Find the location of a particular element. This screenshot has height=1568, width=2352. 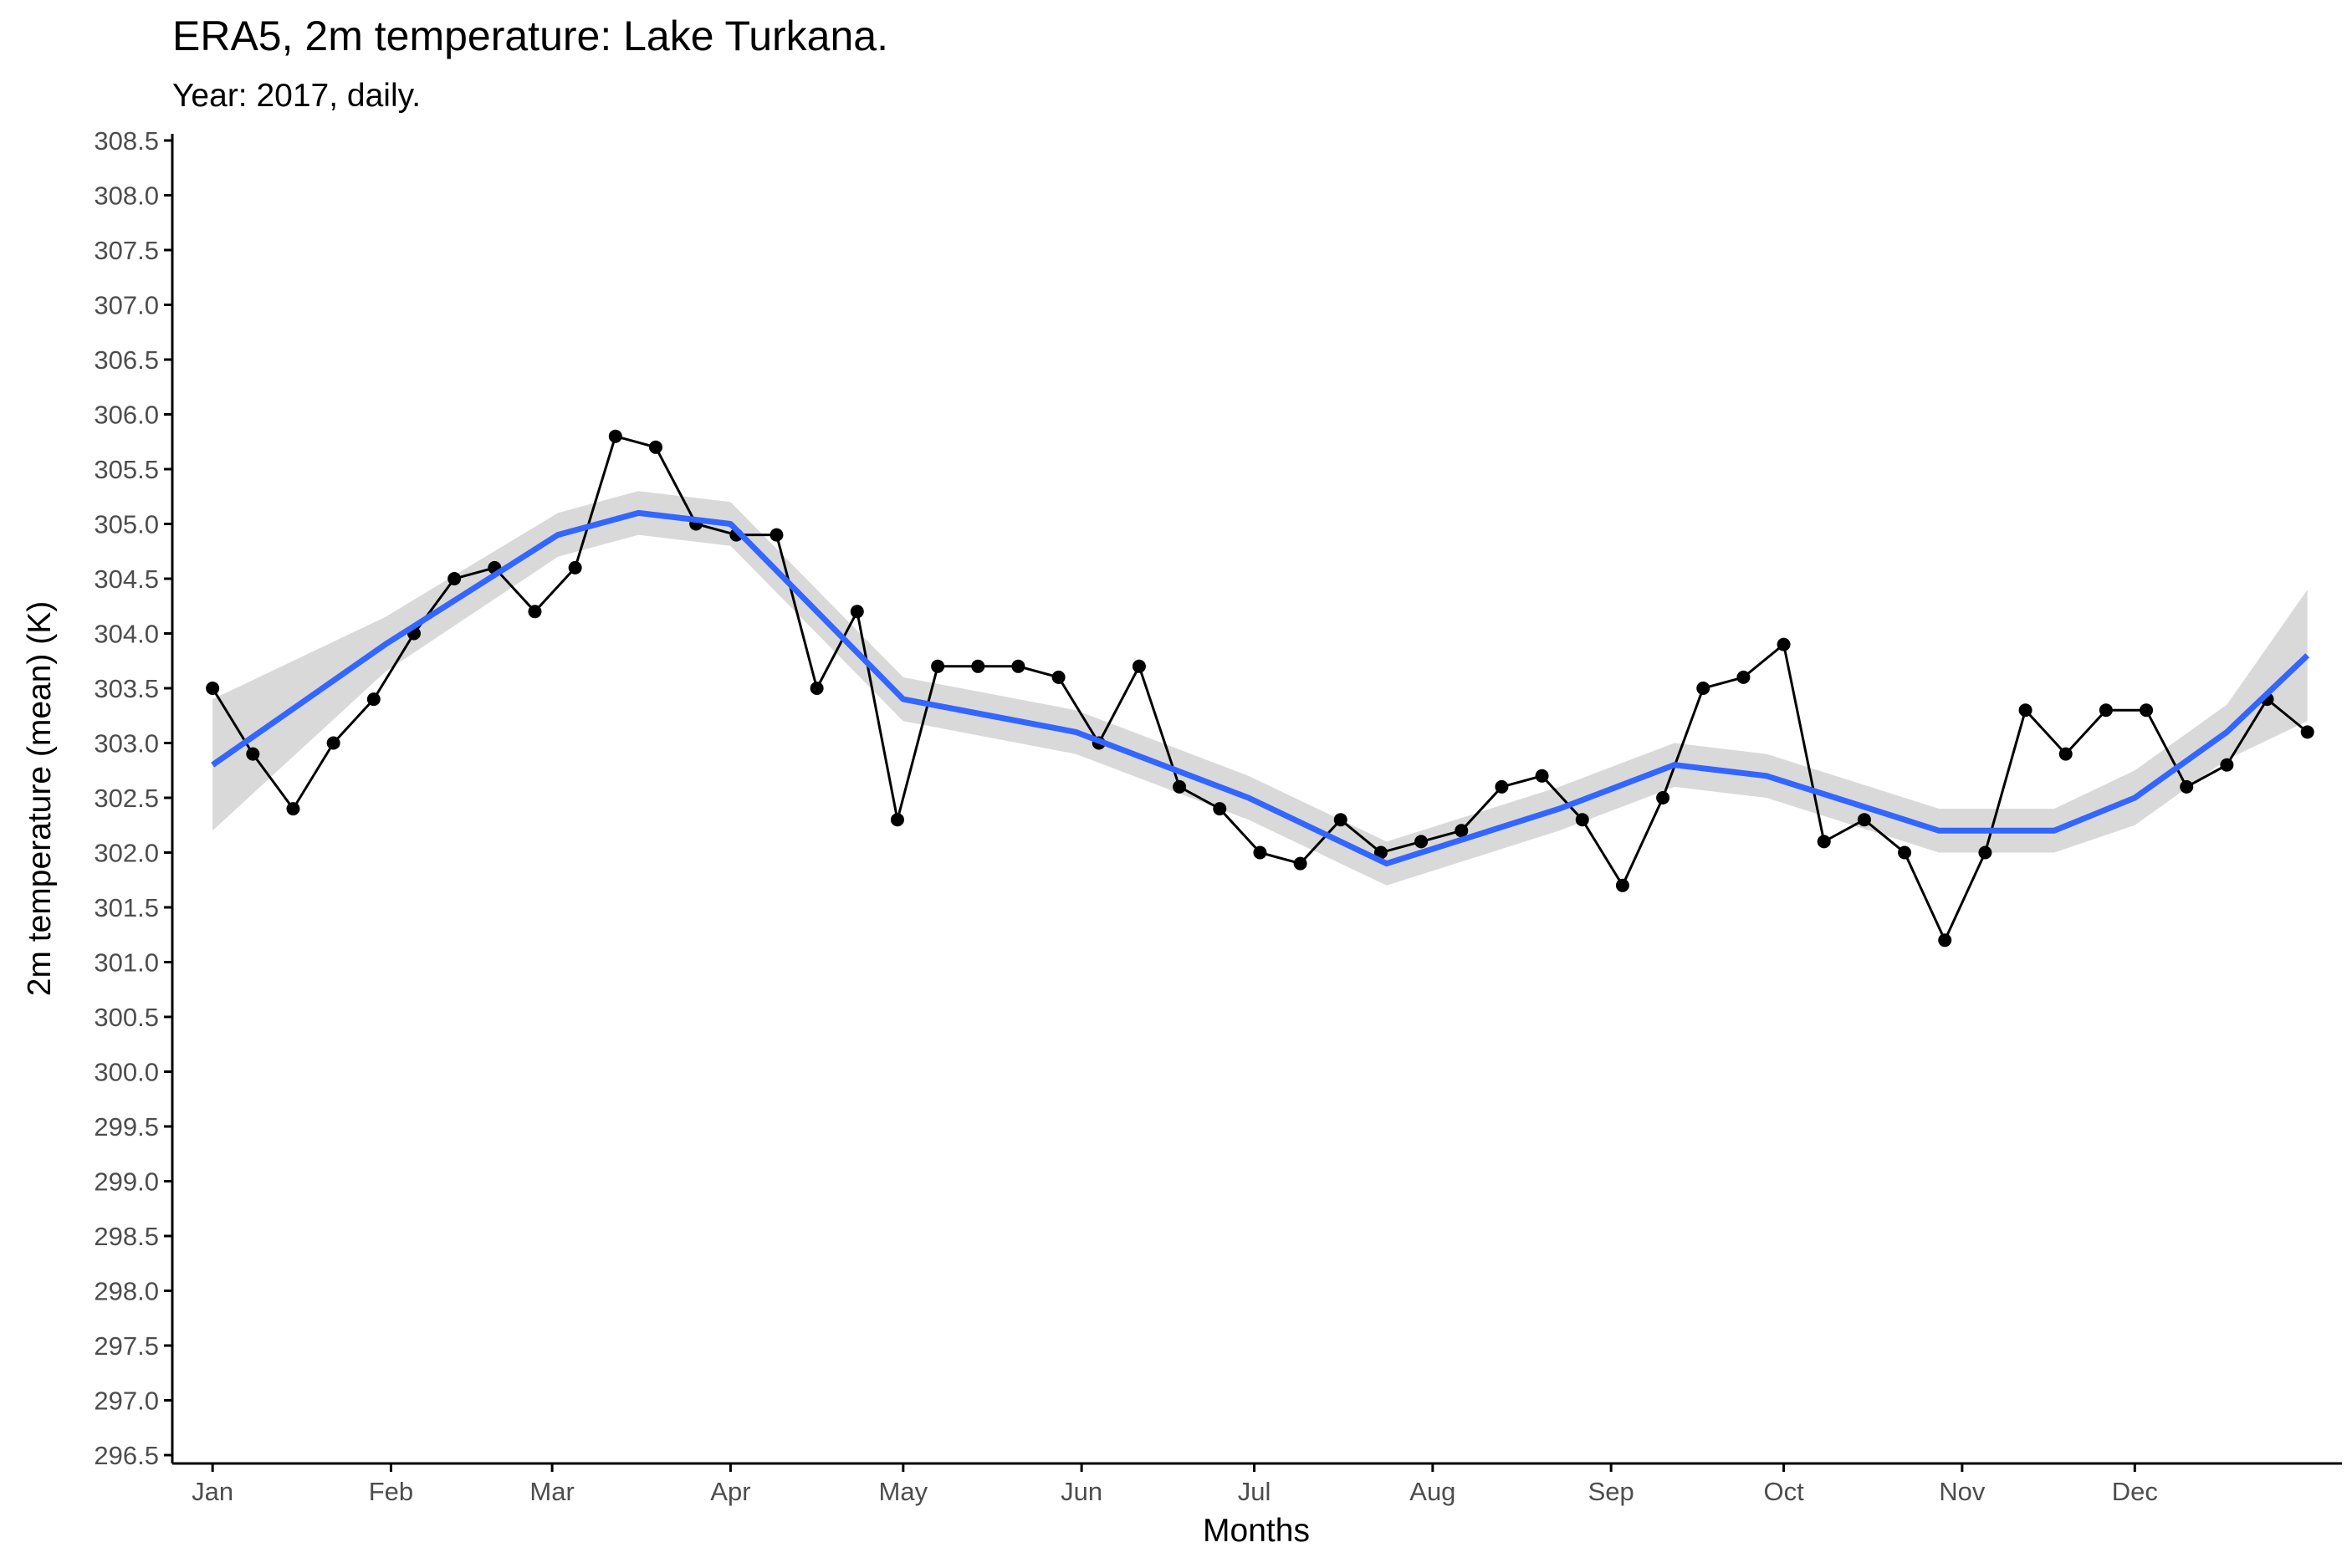

y-tick-label: 306.5 is located at coordinates (127, 360).